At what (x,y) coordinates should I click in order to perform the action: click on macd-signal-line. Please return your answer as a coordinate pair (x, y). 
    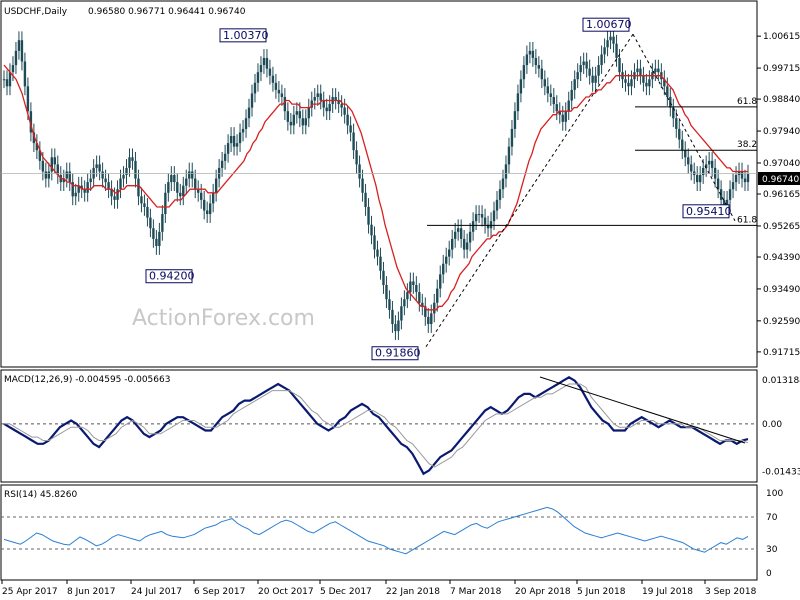
    Looking at the image, I should click on (376, 425).